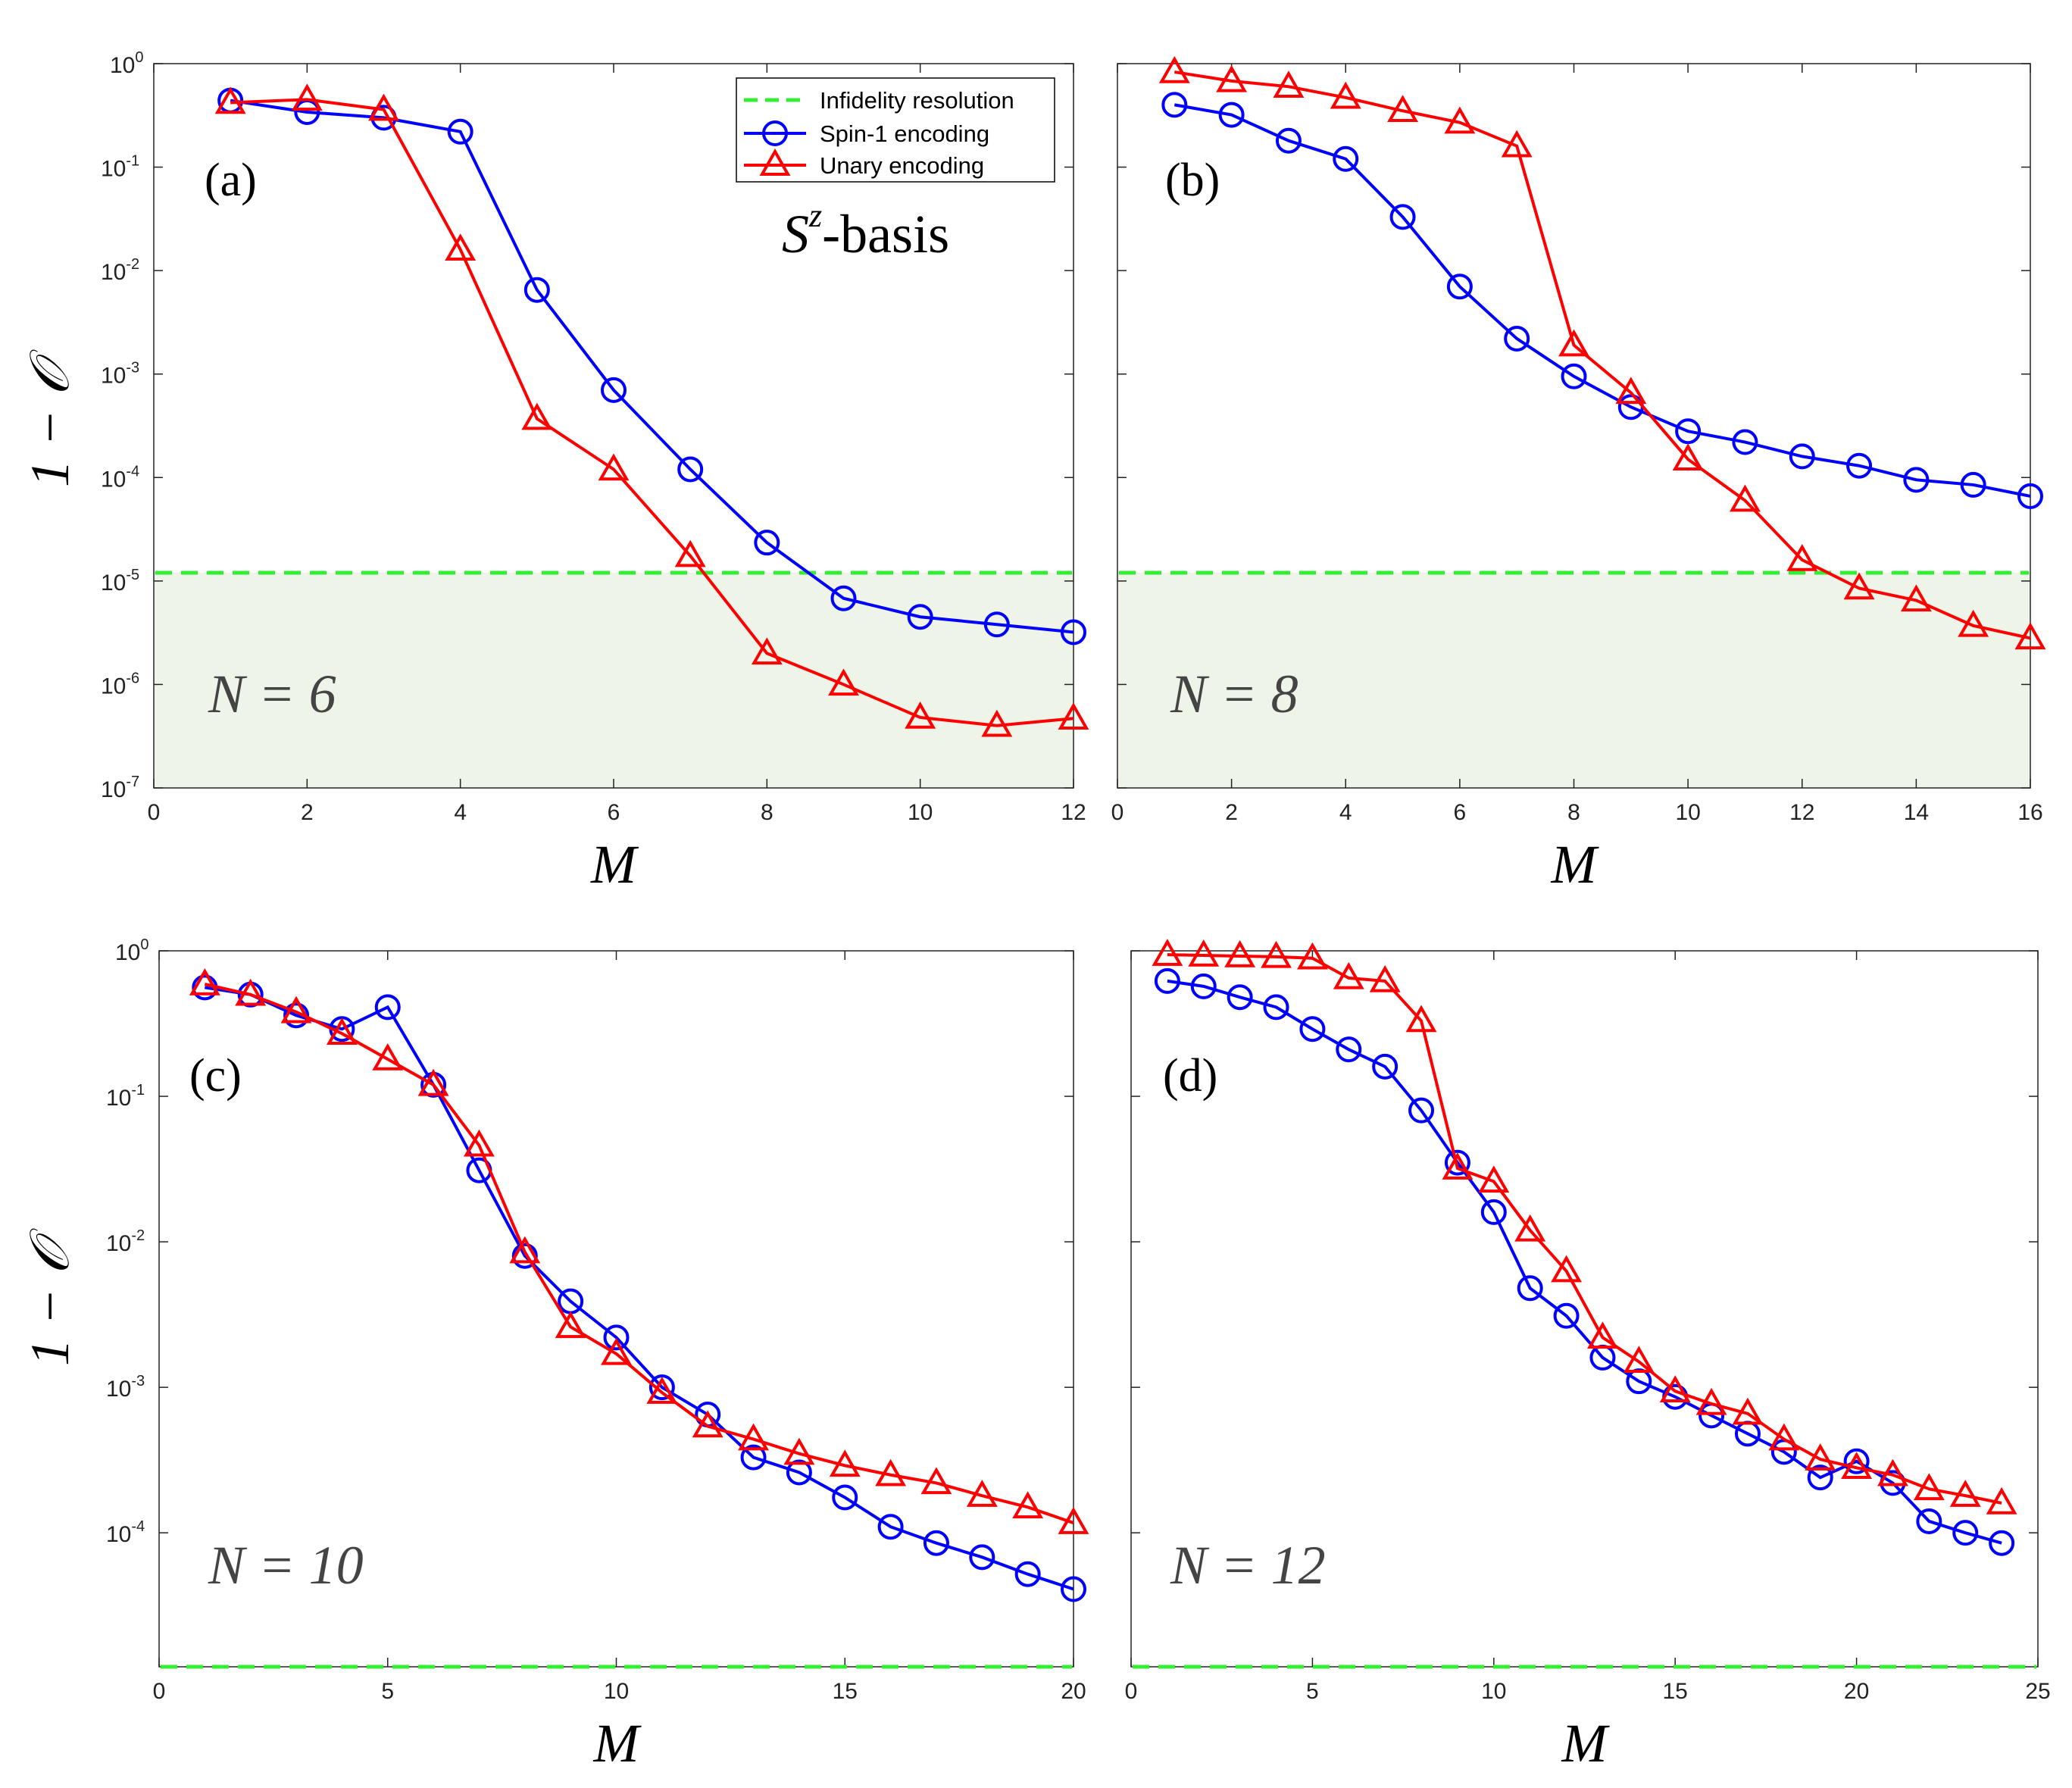 The image size is (2072, 1788). What do you see at coordinates (231, 180) in the screenshot?
I see `panel-label: (a)` at bounding box center [231, 180].